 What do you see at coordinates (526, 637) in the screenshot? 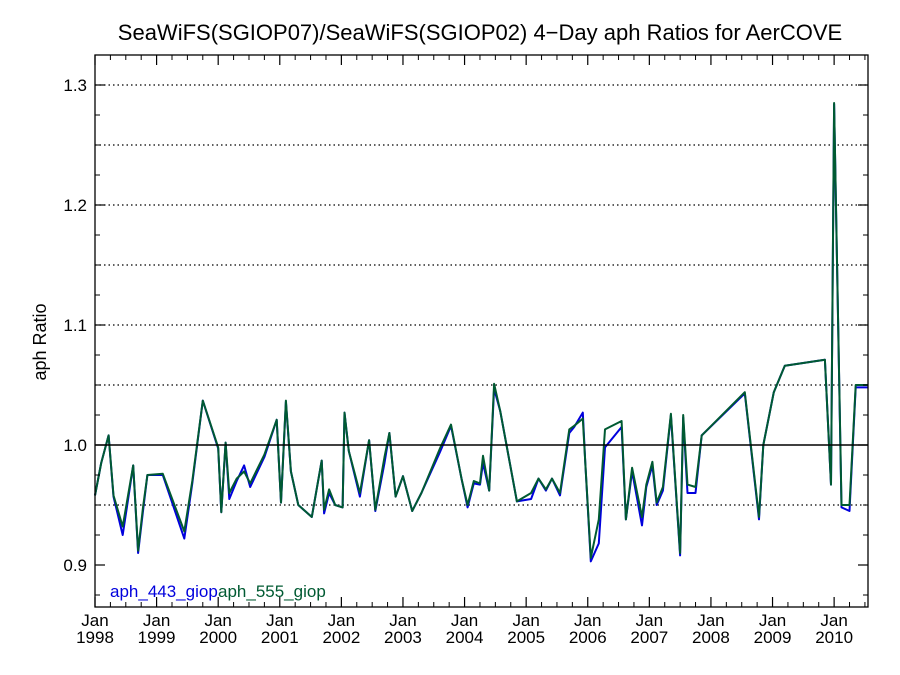
I see `x-tick-year-label: 2005` at bounding box center [526, 637].